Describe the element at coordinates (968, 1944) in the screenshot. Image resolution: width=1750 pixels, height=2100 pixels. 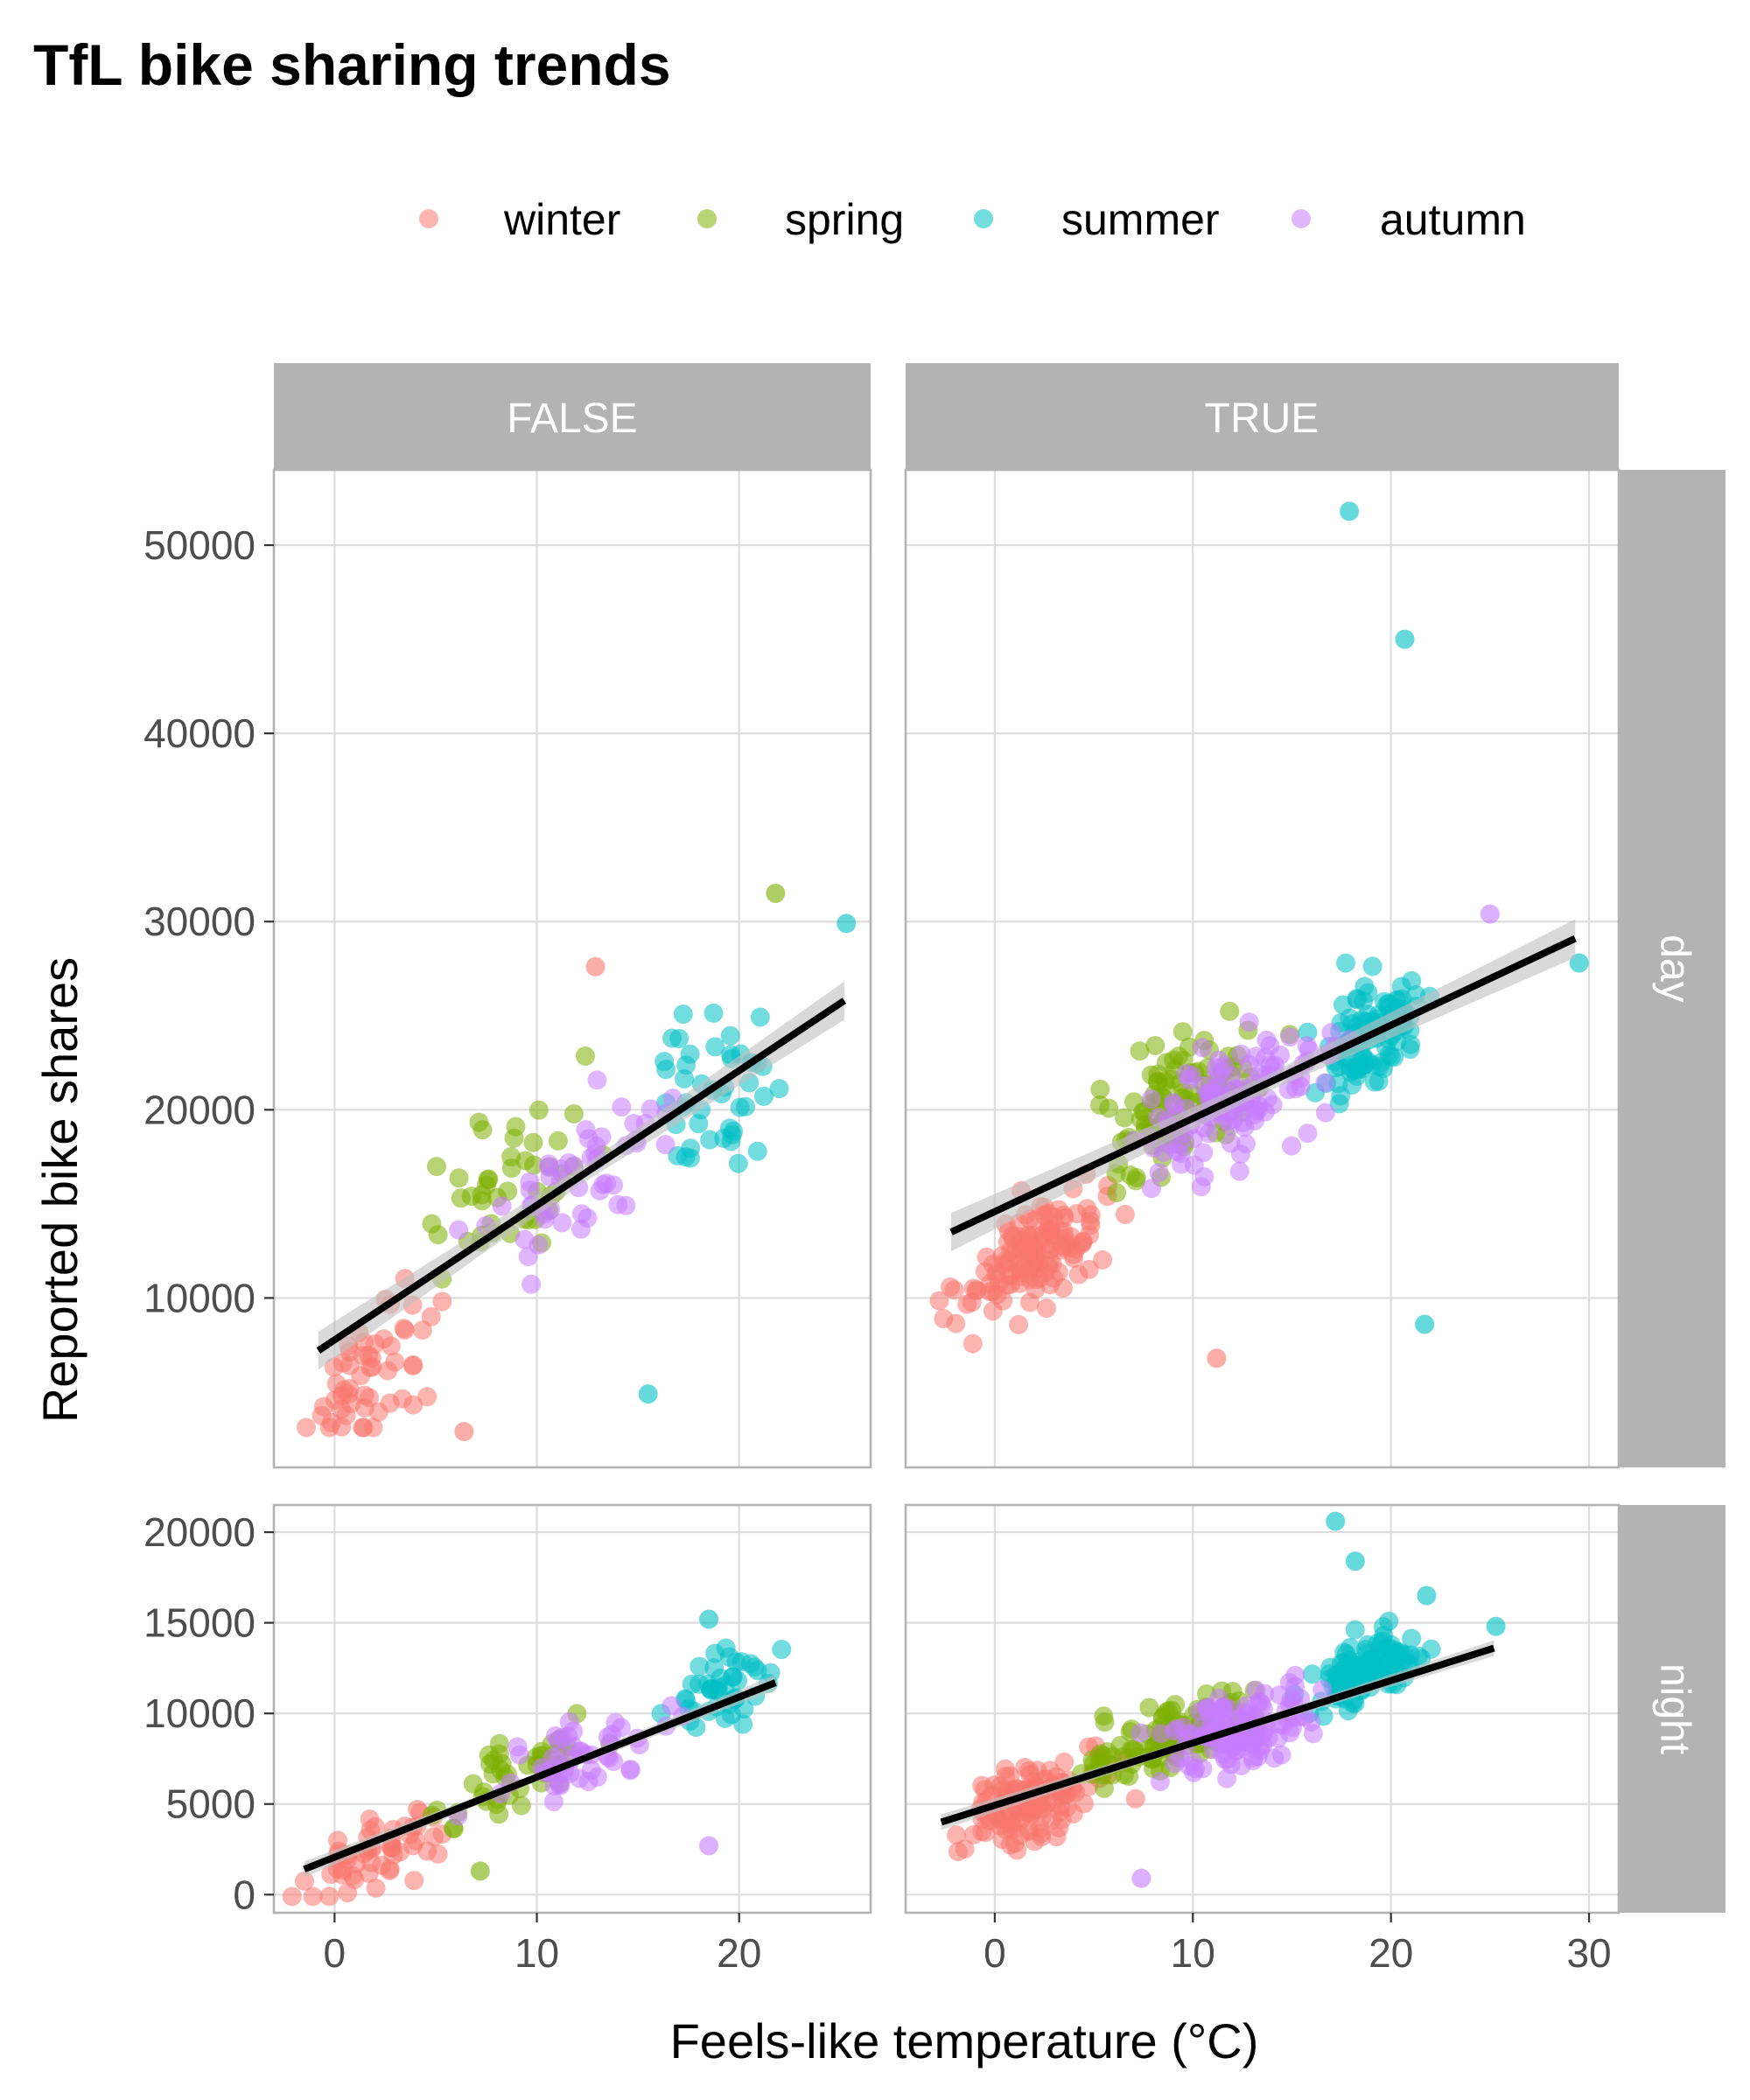
I see `x-axis-ticks: 0 10 20 0 10 20 30` at that location.